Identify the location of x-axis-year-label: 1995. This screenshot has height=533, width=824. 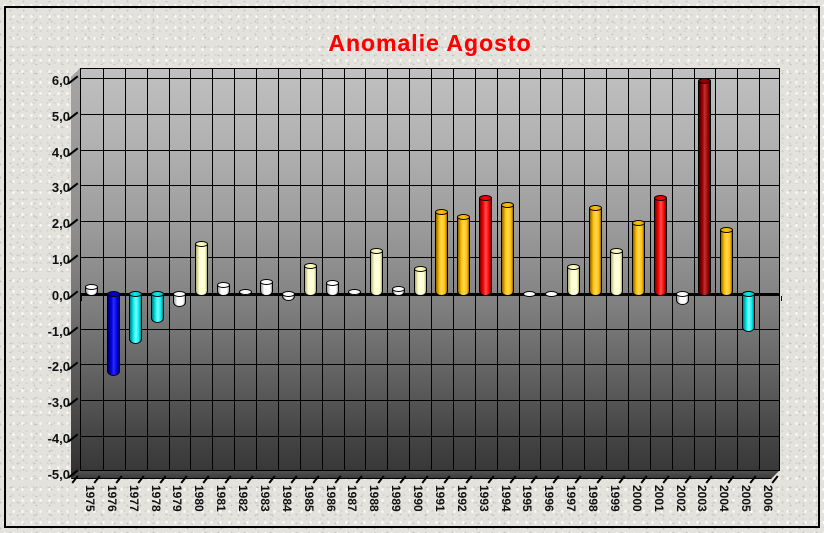
(527, 498).